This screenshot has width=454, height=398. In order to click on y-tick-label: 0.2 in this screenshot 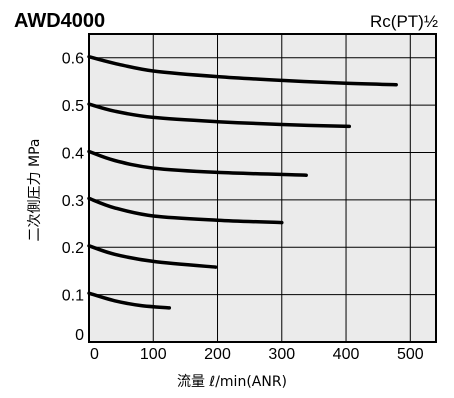, I will do `click(73, 248)`.